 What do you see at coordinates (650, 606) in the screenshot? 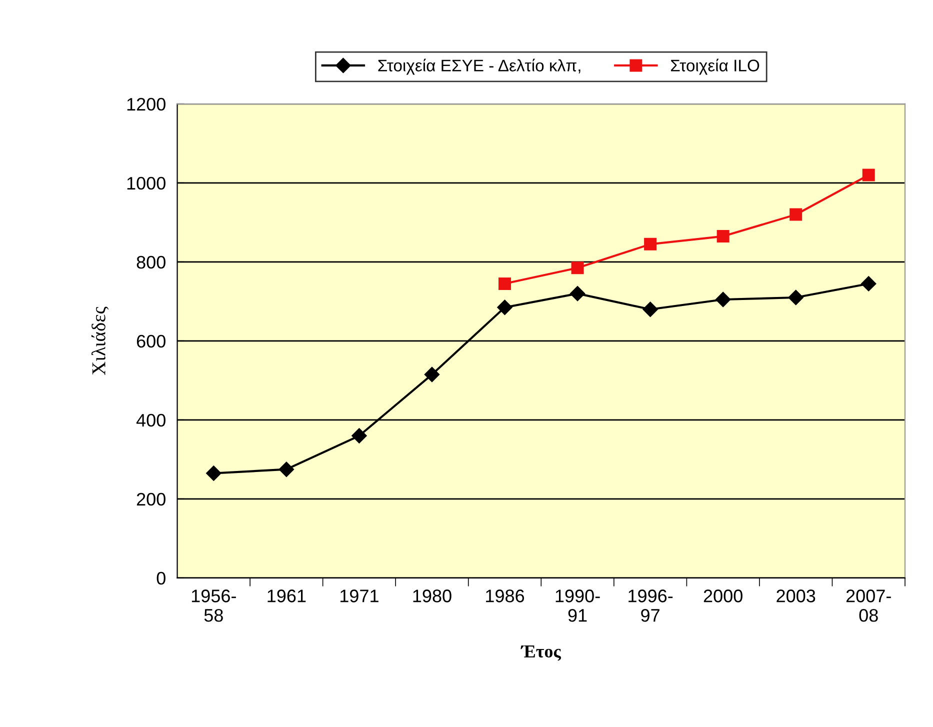
I see `x-tick-label: 1996- 97` at bounding box center [650, 606].